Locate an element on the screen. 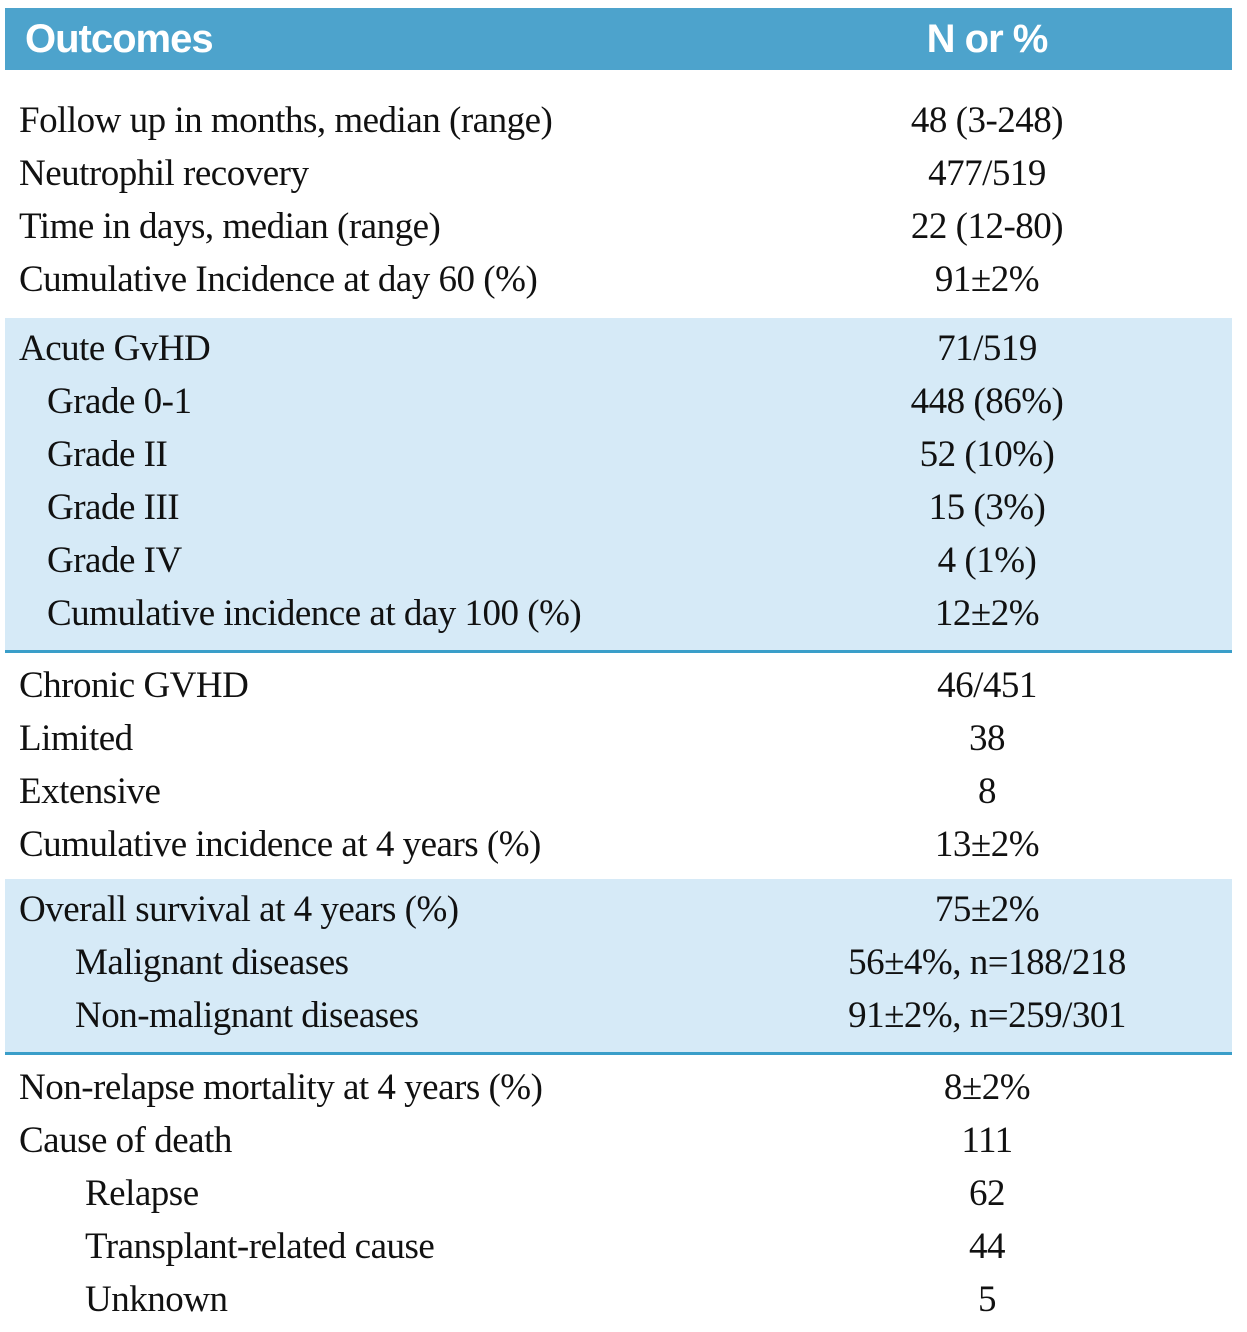  row-label: Grade 0-1 is located at coordinates (119, 401).